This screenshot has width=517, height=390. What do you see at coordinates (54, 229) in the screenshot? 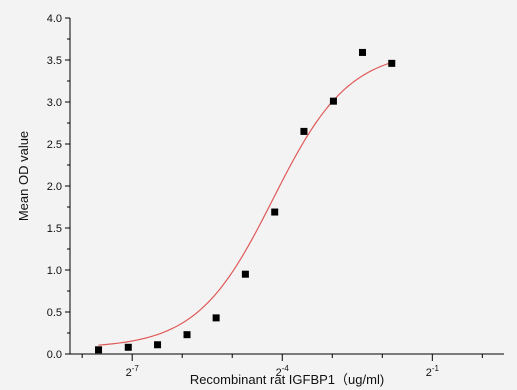
I see `y-tick-label: 1.5` at bounding box center [54, 229].